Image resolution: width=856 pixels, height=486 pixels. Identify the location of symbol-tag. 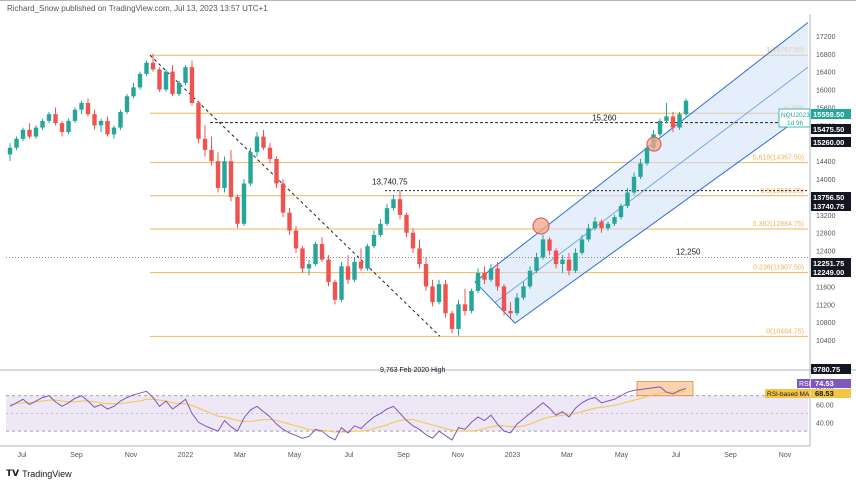
(794, 118).